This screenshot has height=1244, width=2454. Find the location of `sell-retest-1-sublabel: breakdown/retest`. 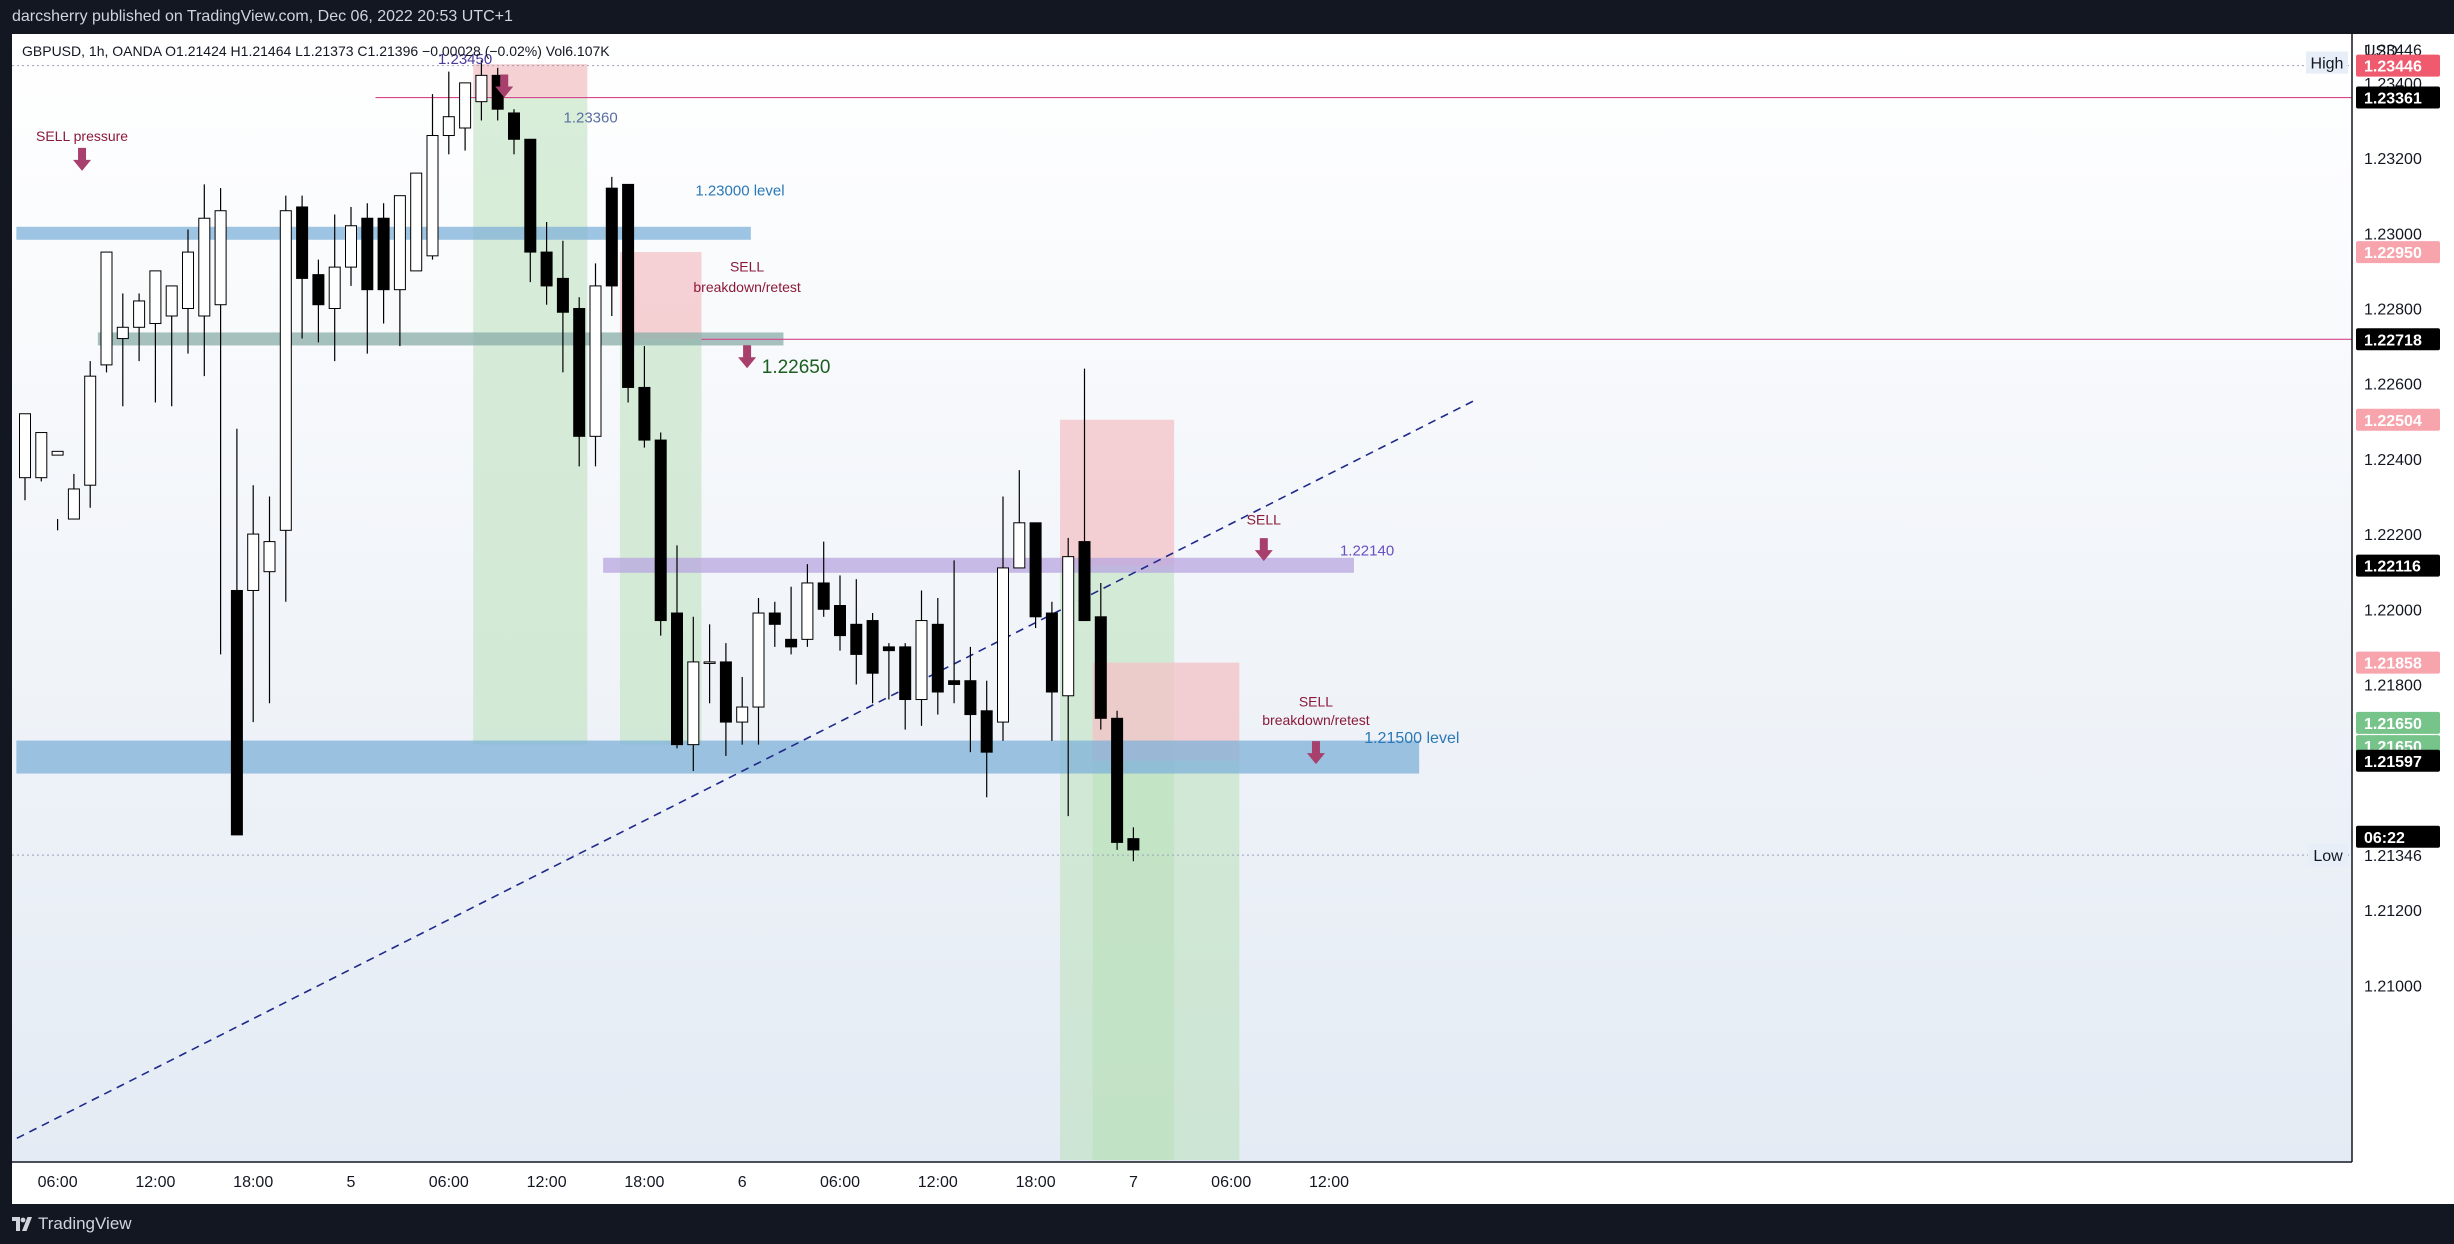

sell-retest-1-sublabel: breakdown/retest is located at coordinates (747, 287).